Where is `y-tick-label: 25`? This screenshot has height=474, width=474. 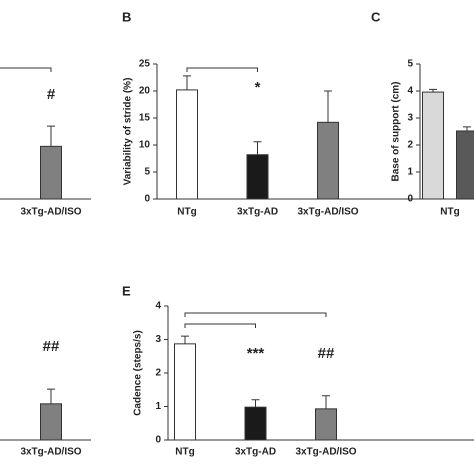
y-tick-label: 25 is located at coordinates (145, 64).